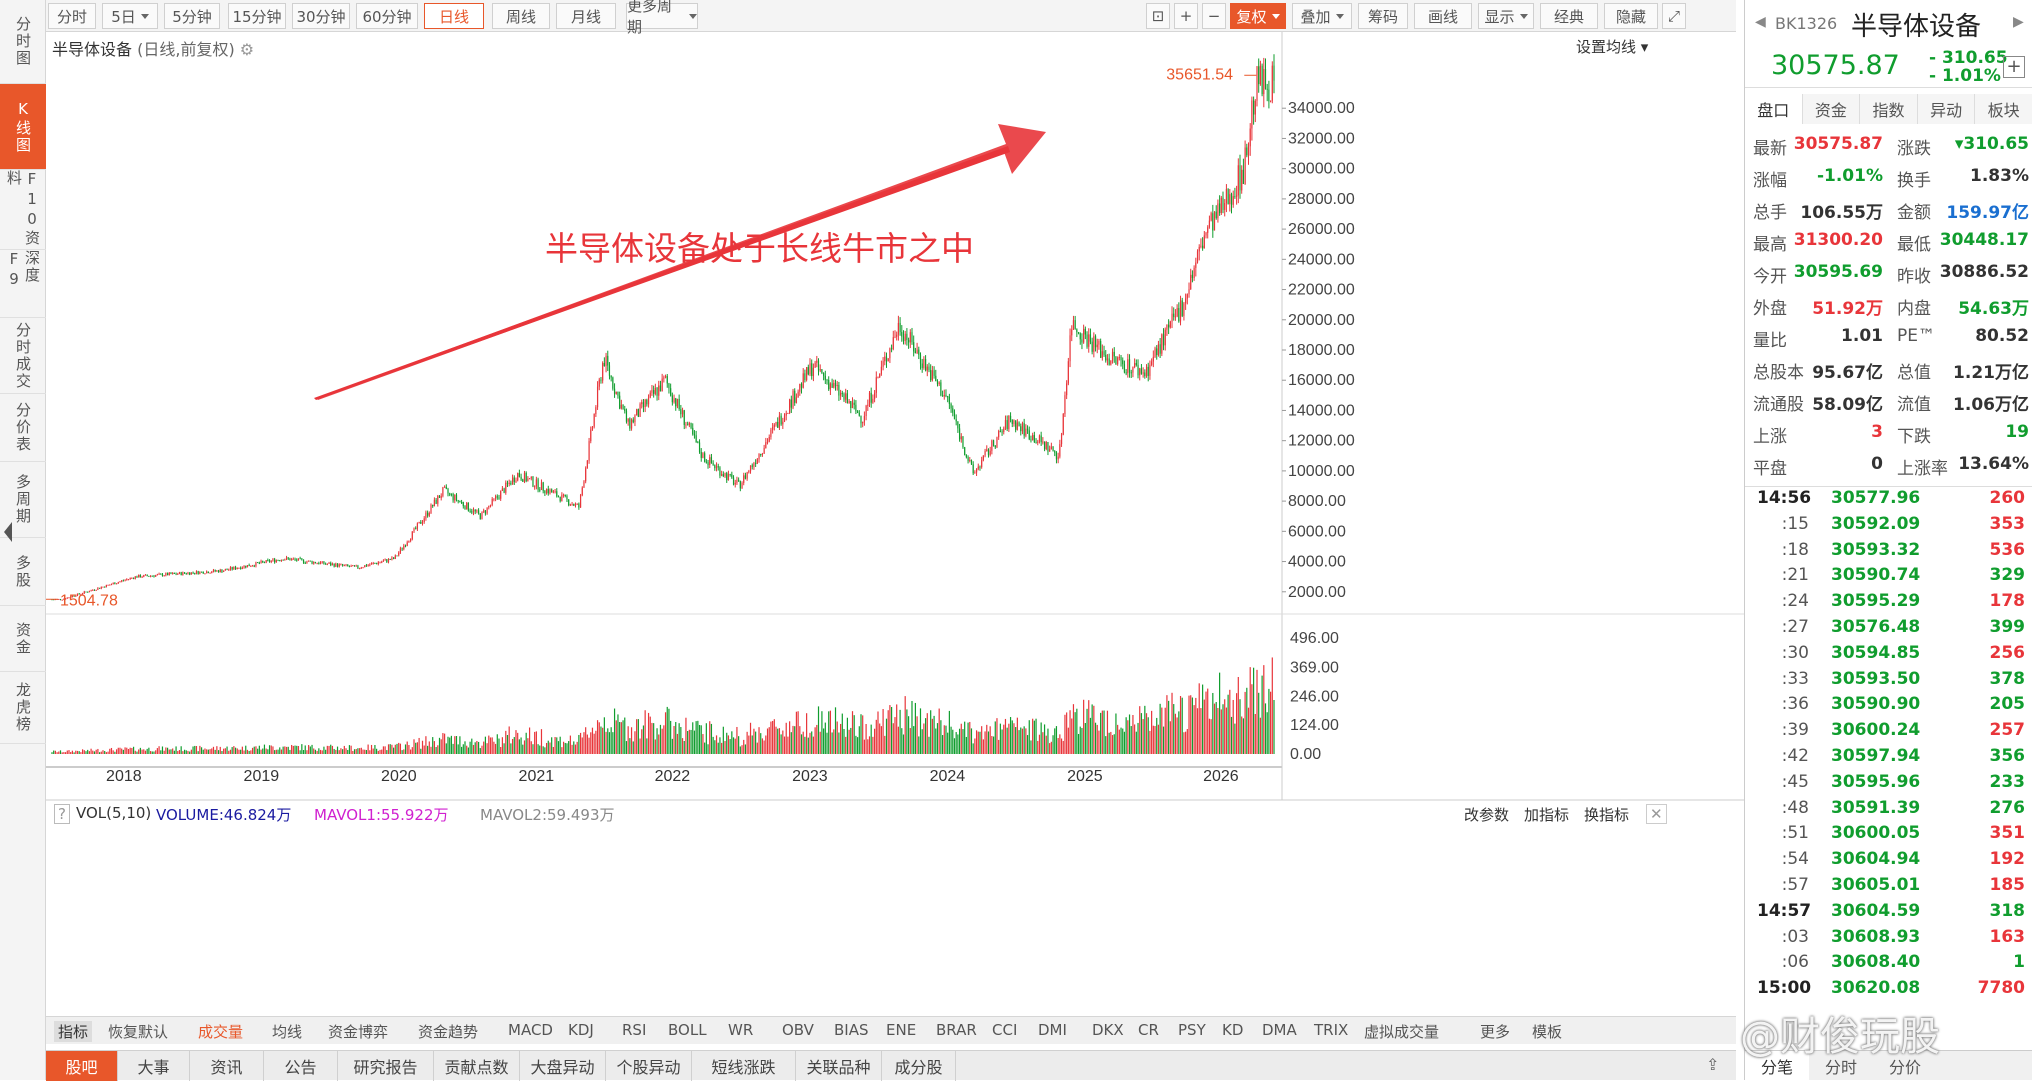  What do you see at coordinates (1402, 1032) in the screenshot?
I see `indicator-tab: 虚拟成交量` at bounding box center [1402, 1032].